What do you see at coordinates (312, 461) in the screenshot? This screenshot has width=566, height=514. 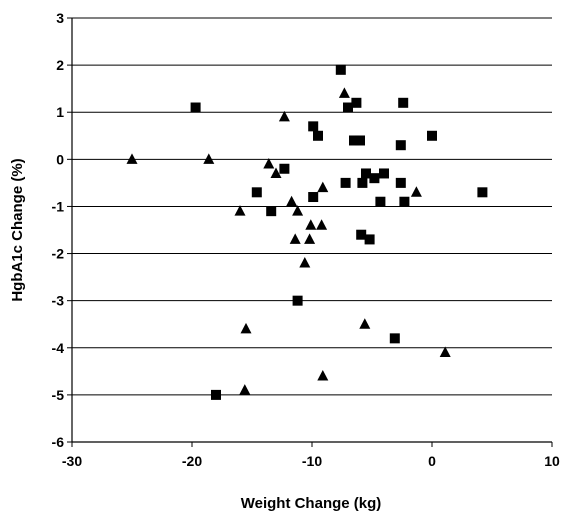 I see `x-tick-label: -10` at bounding box center [312, 461].